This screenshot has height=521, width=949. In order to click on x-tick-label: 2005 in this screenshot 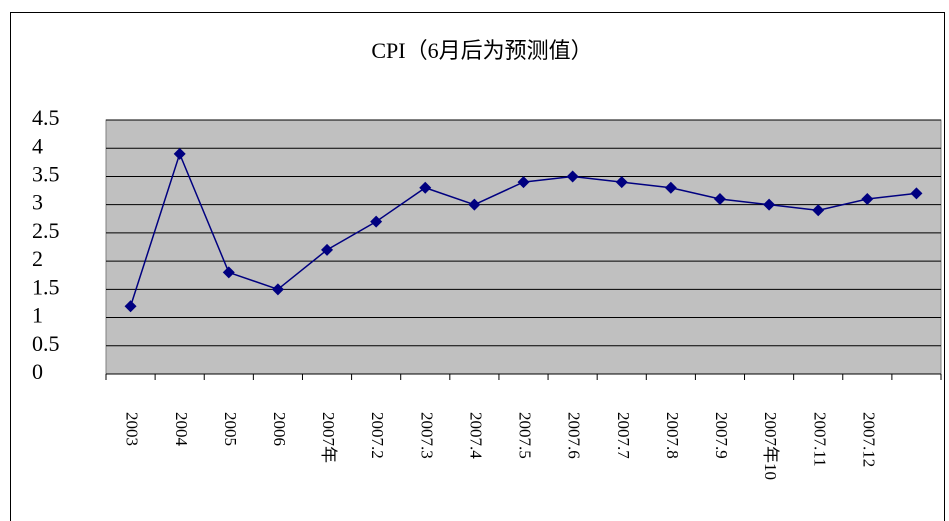, I will do `click(230, 429)`.